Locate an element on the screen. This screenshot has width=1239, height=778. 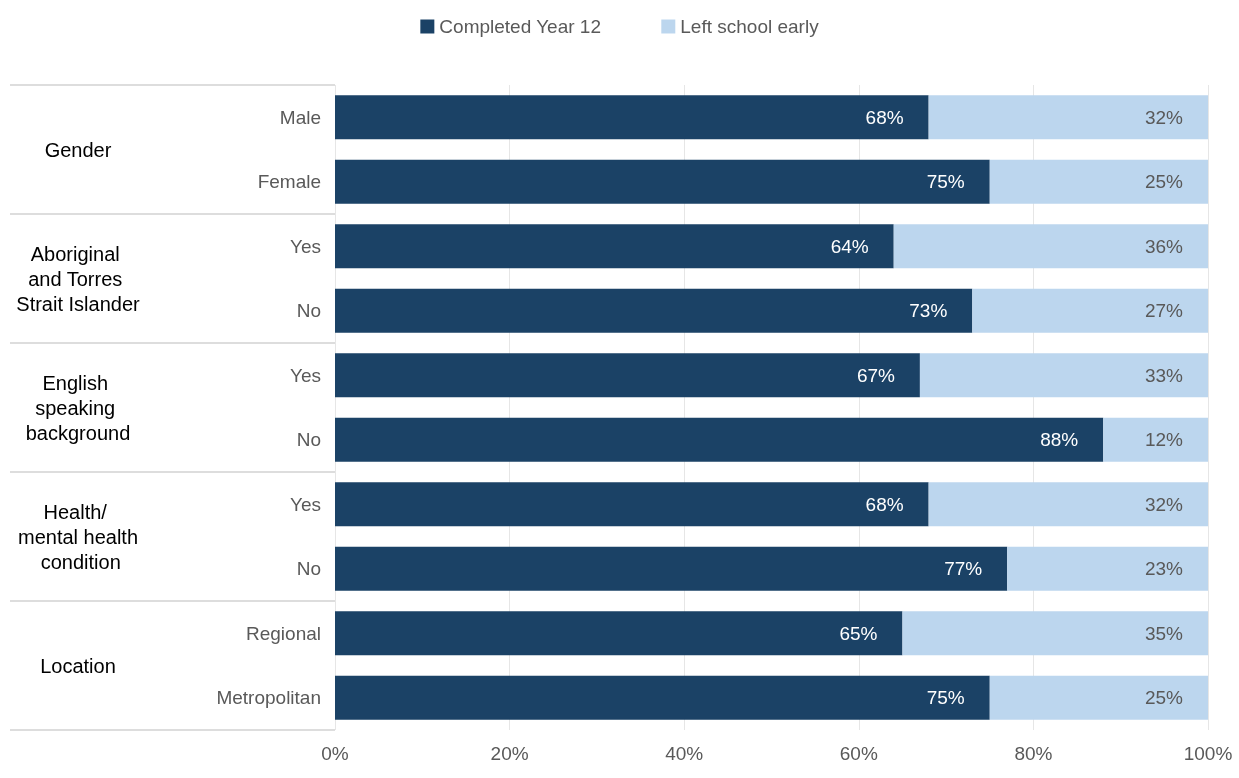
text: Aboriginal and Torres Strait Islander is located at coordinates (78, 278).